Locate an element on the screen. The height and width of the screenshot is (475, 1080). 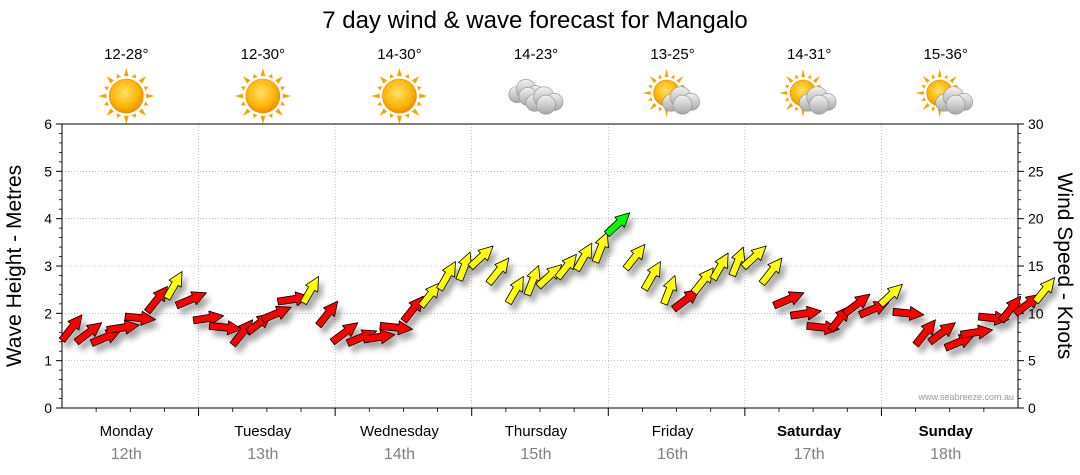
temperature-label: 12-30° is located at coordinates (263, 54).